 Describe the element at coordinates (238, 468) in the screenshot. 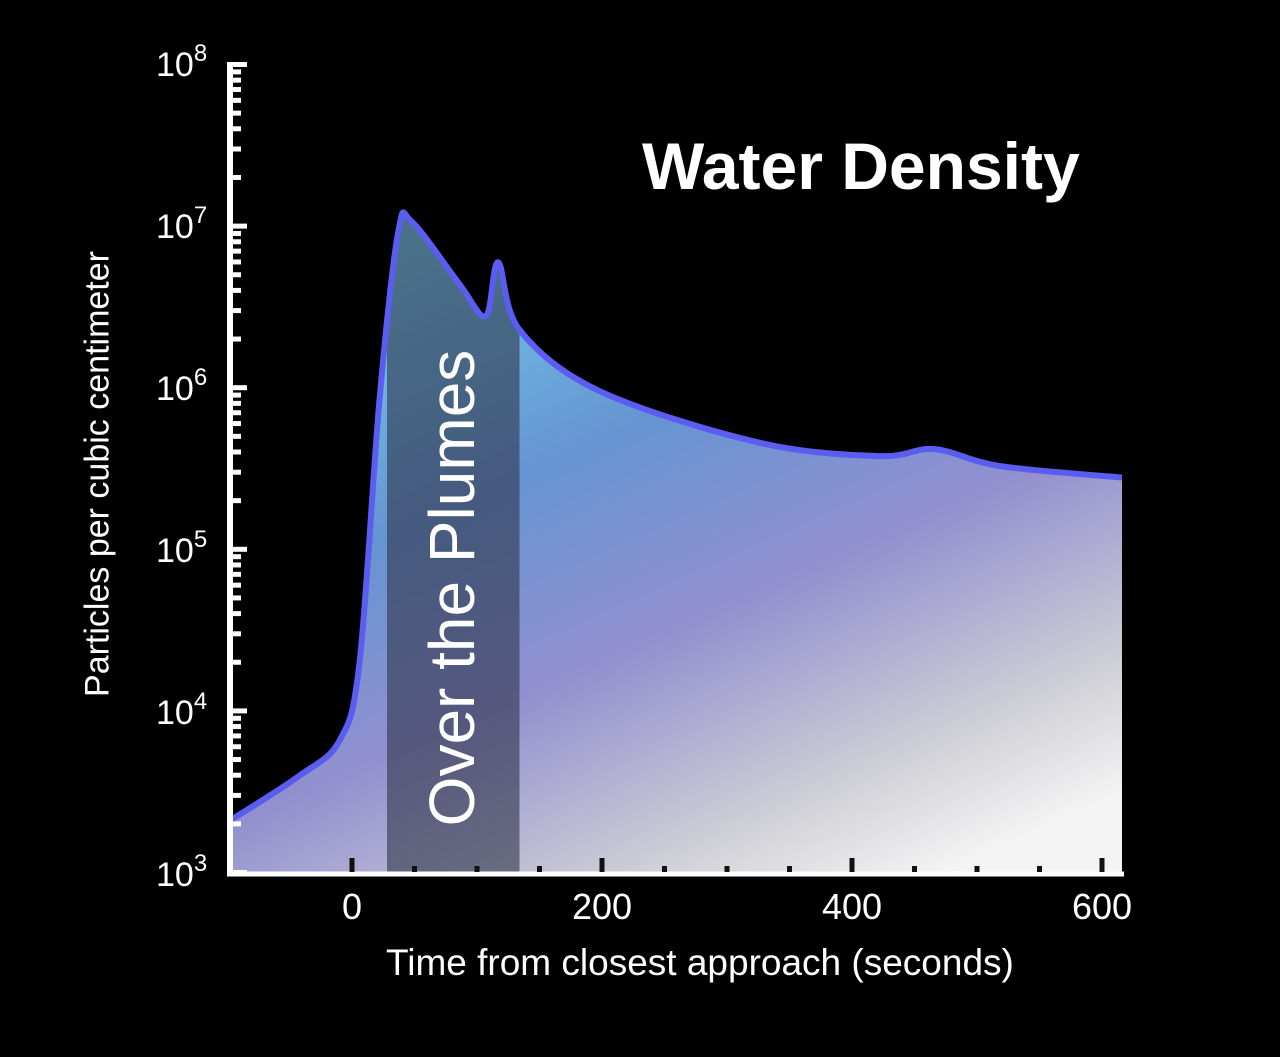

I see `y-axis-ticks` at that location.